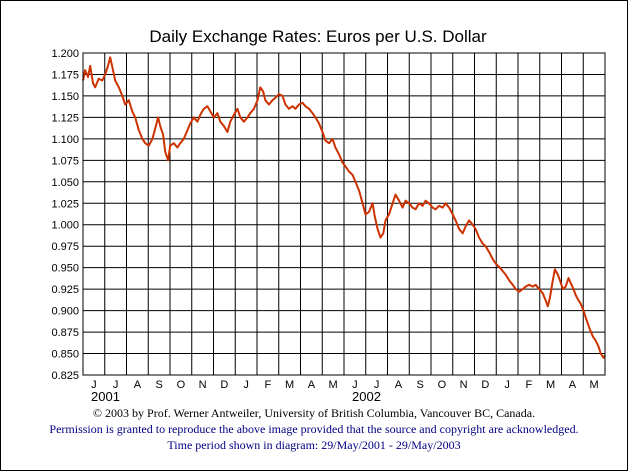 This screenshot has height=471, width=628. What do you see at coordinates (65, 247) in the screenshot?
I see `y-tick-label: 0.975` at bounding box center [65, 247].